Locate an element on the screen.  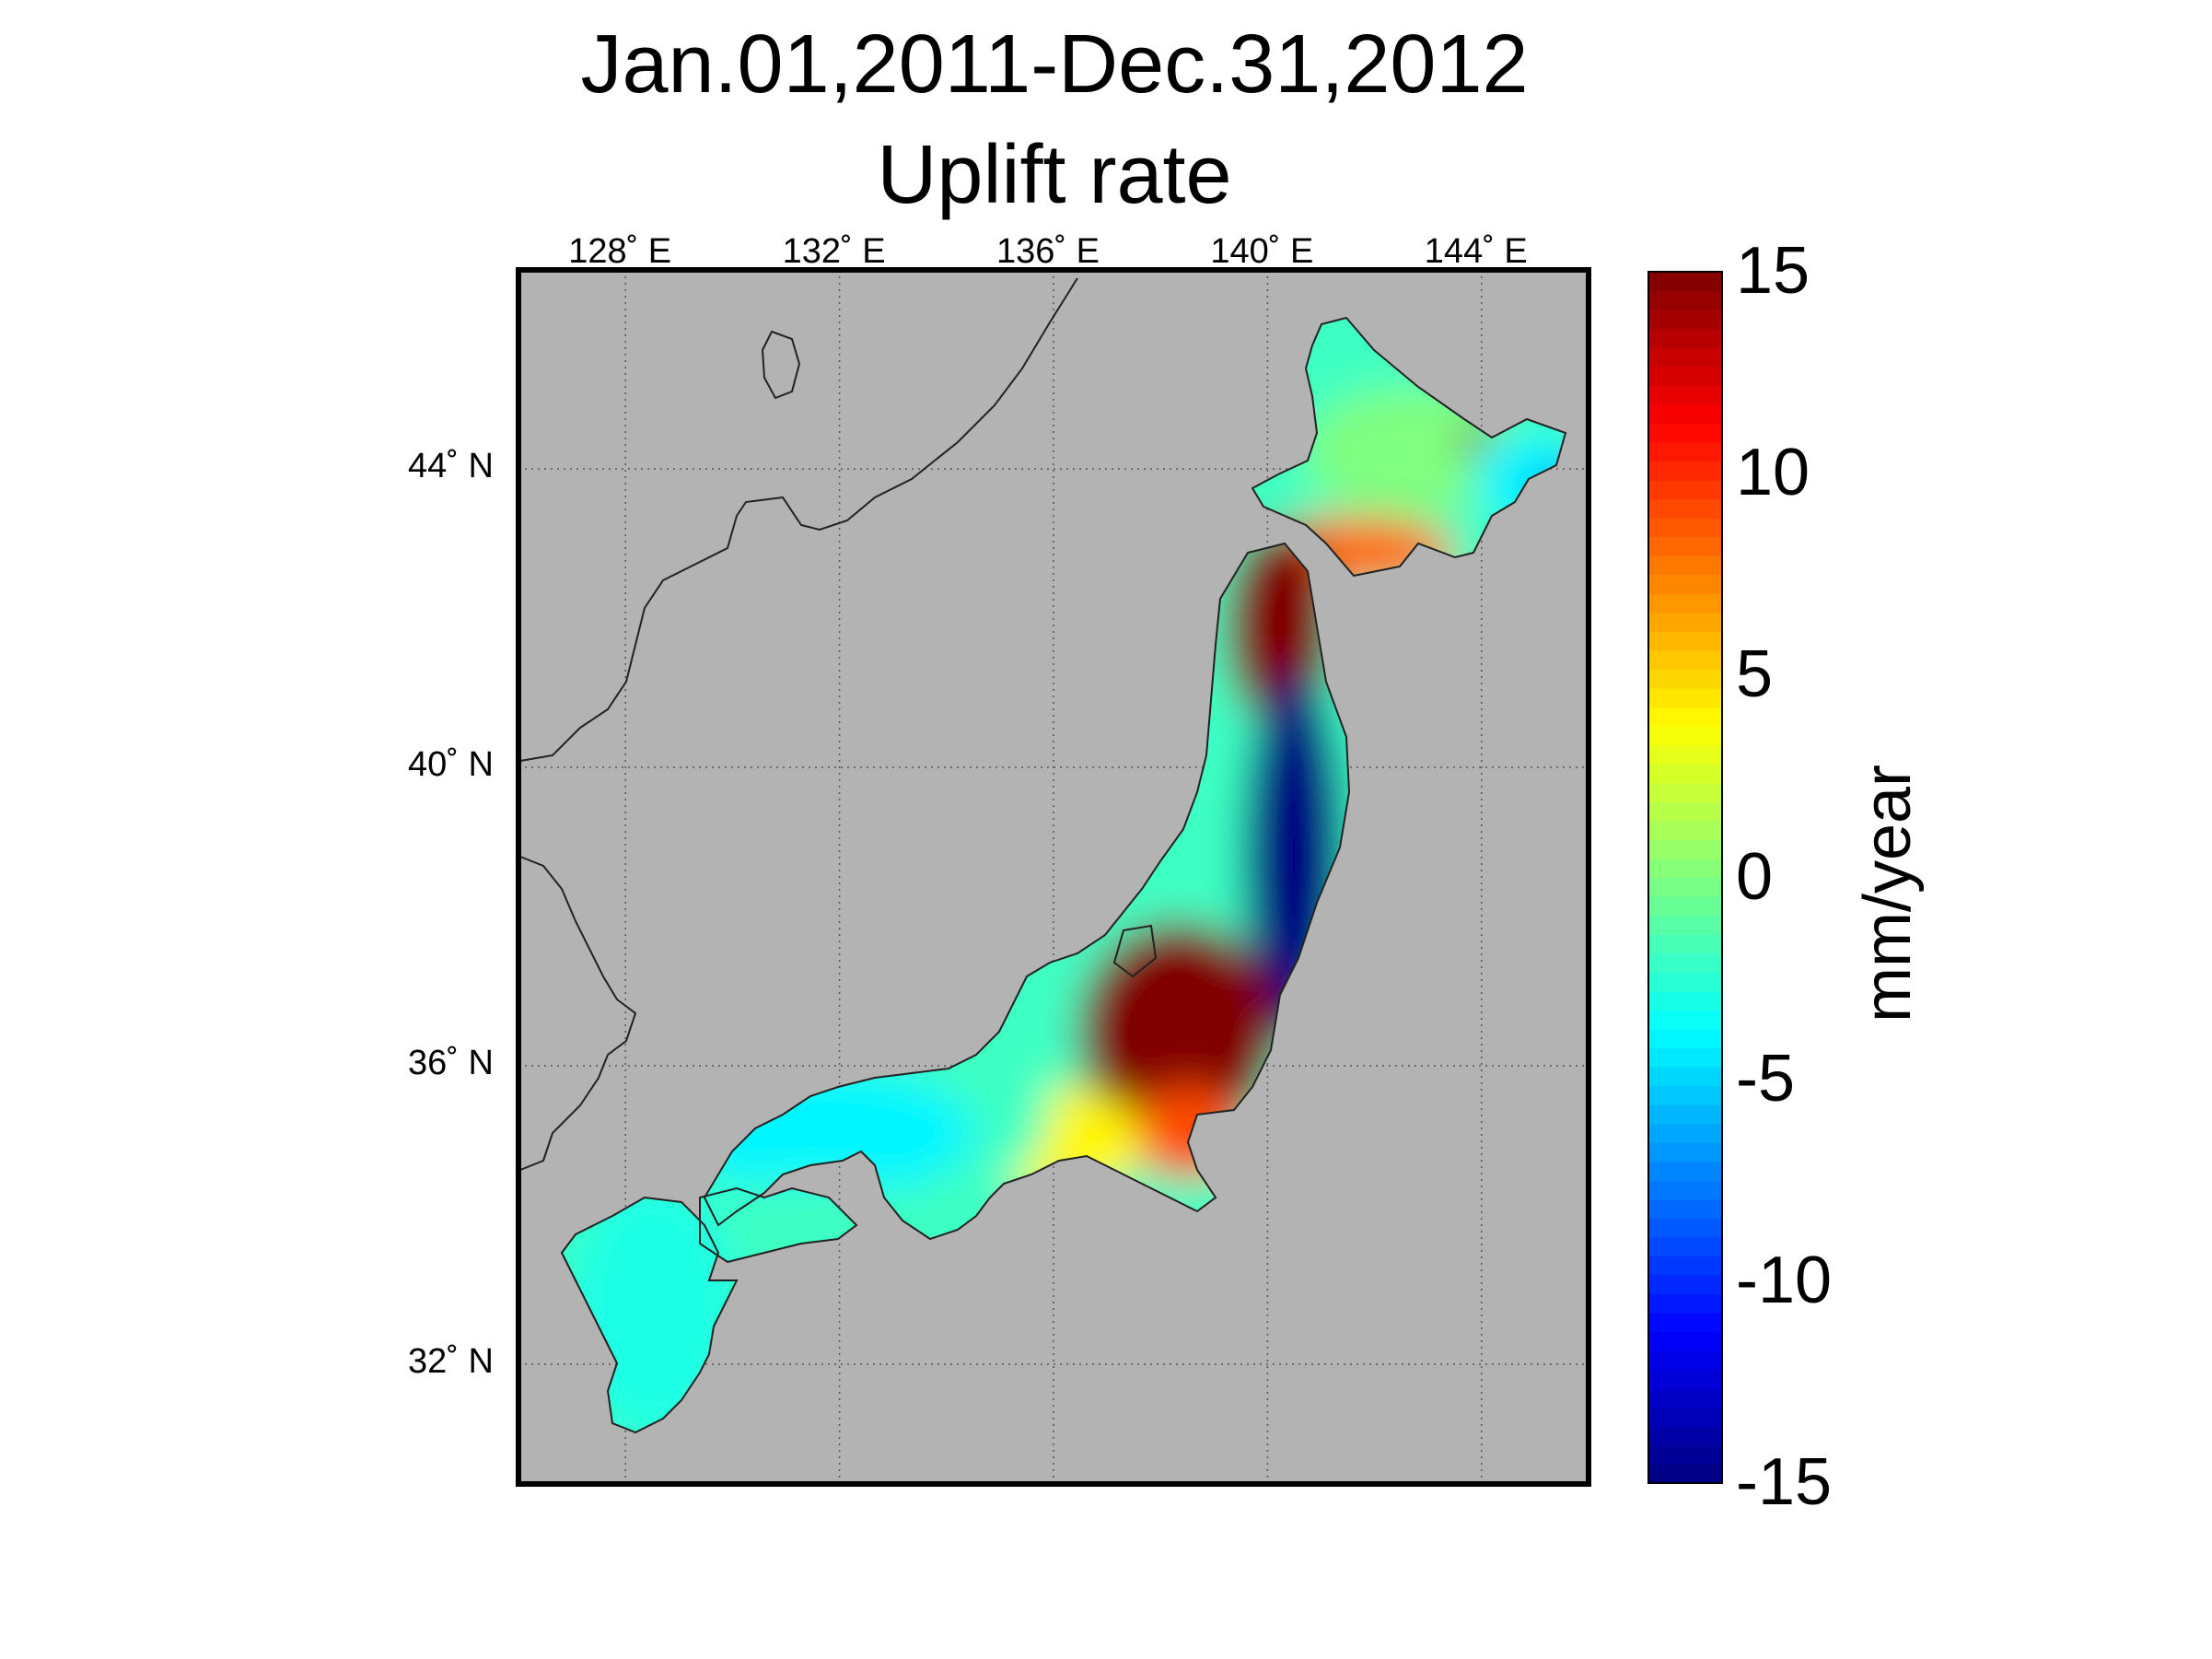
uplift-region-shiretoko is located at coordinates (1474, 440).